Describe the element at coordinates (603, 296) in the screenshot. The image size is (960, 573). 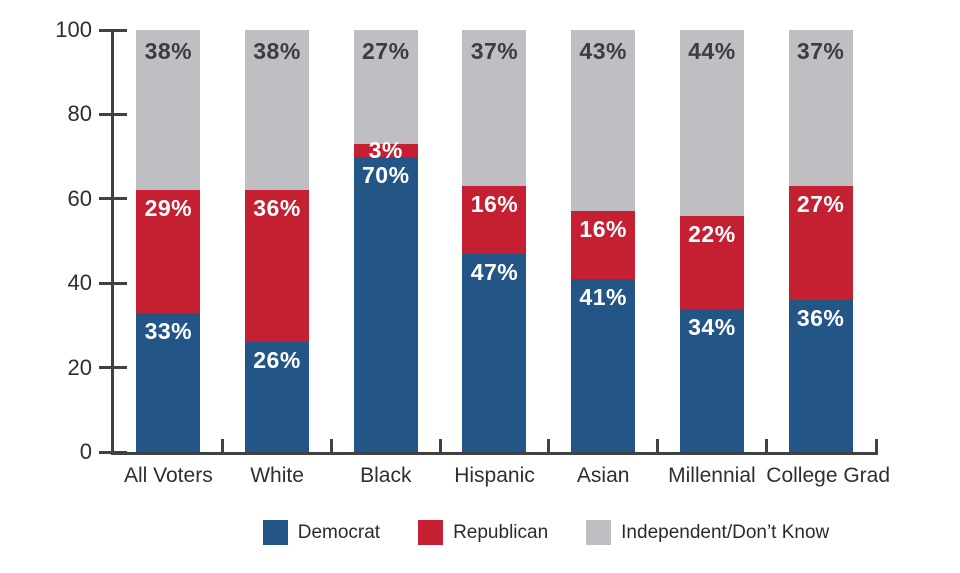
I see `segment-value-label: 41%` at that location.